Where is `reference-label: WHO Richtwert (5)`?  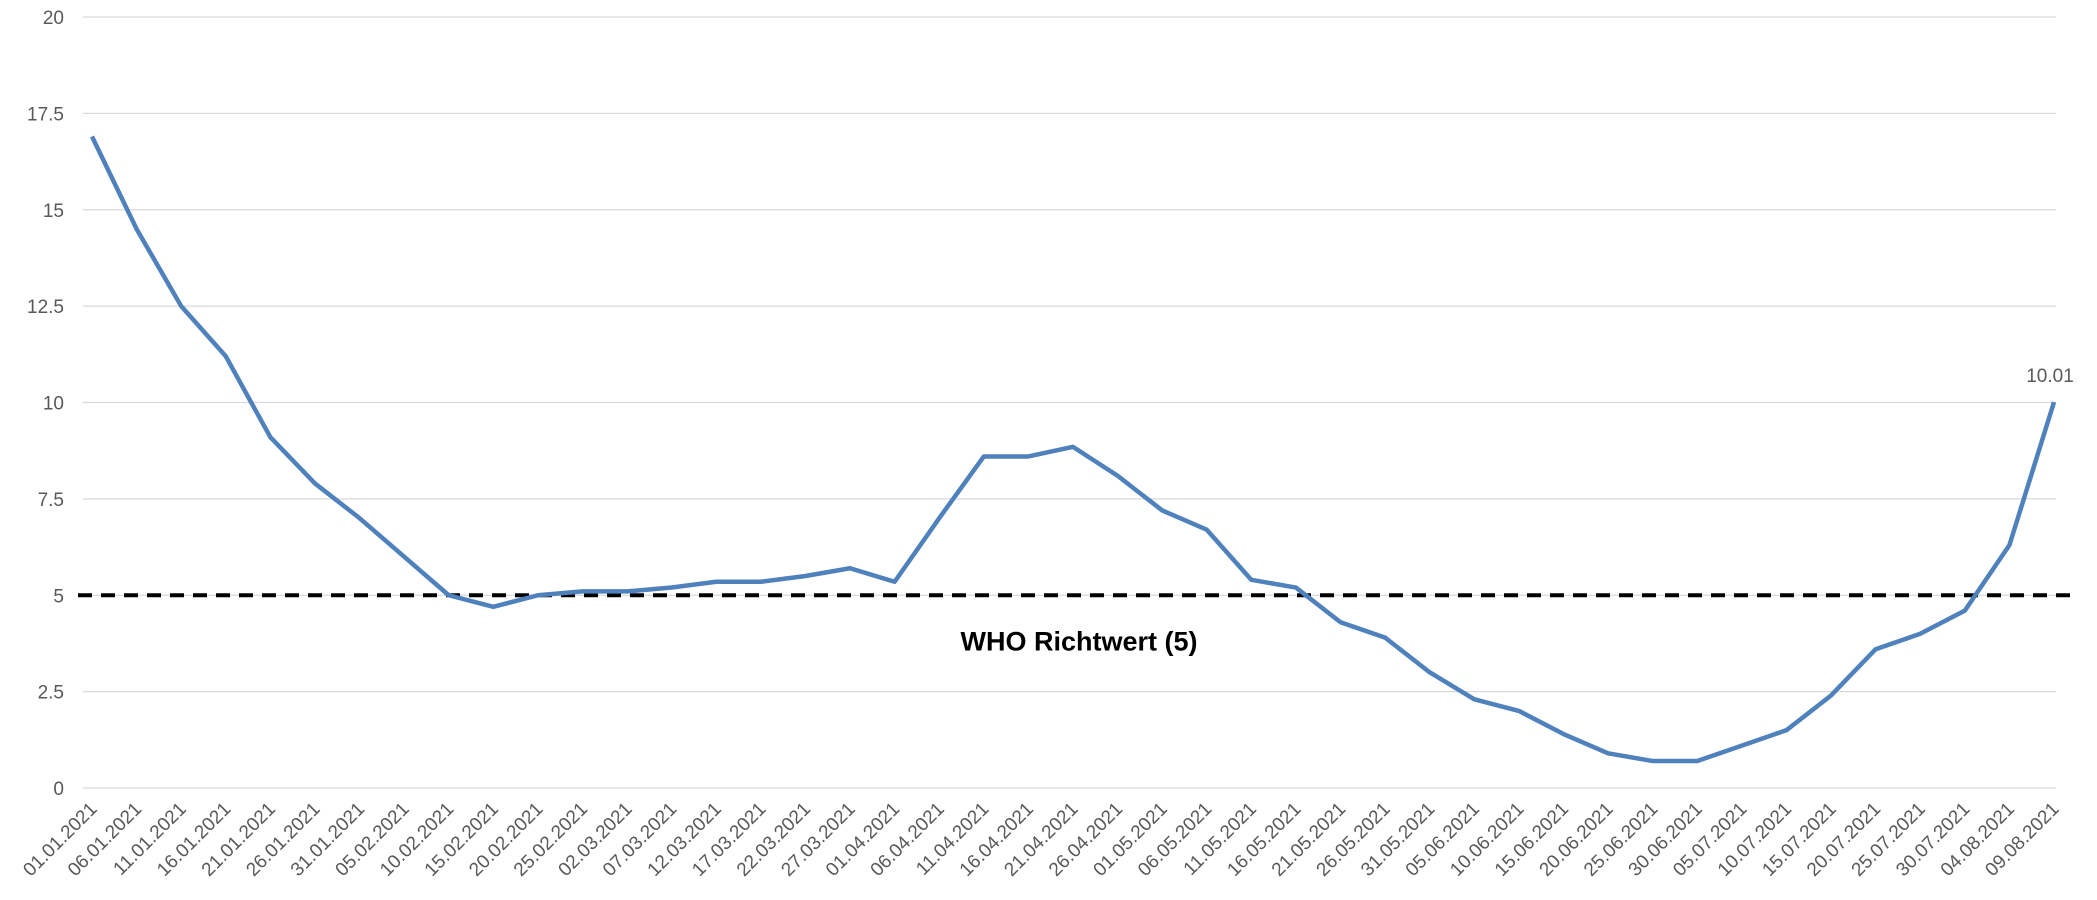 reference-label: WHO Richtwert (5) is located at coordinates (1078, 641).